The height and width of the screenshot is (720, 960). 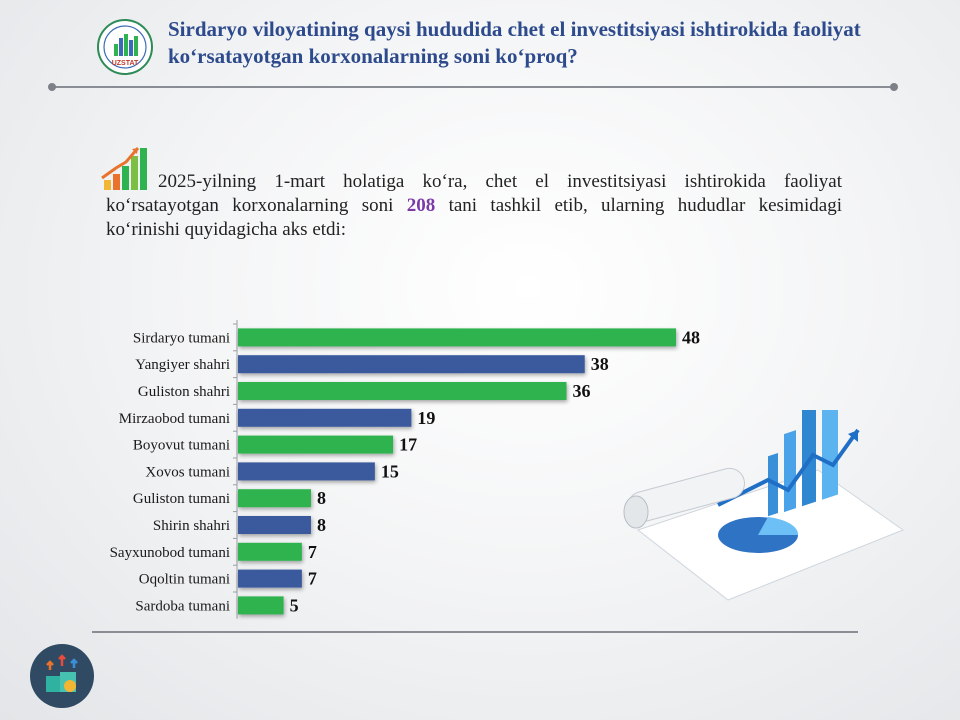 What do you see at coordinates (184, 580) in the screenshot?
I see `category-label: Oqoltin tumani` at bounding box center [184, 580].